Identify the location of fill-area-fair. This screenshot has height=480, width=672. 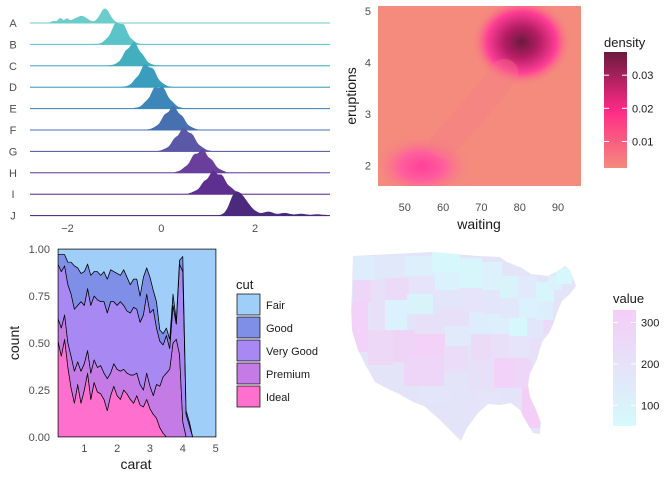
(137, 343).